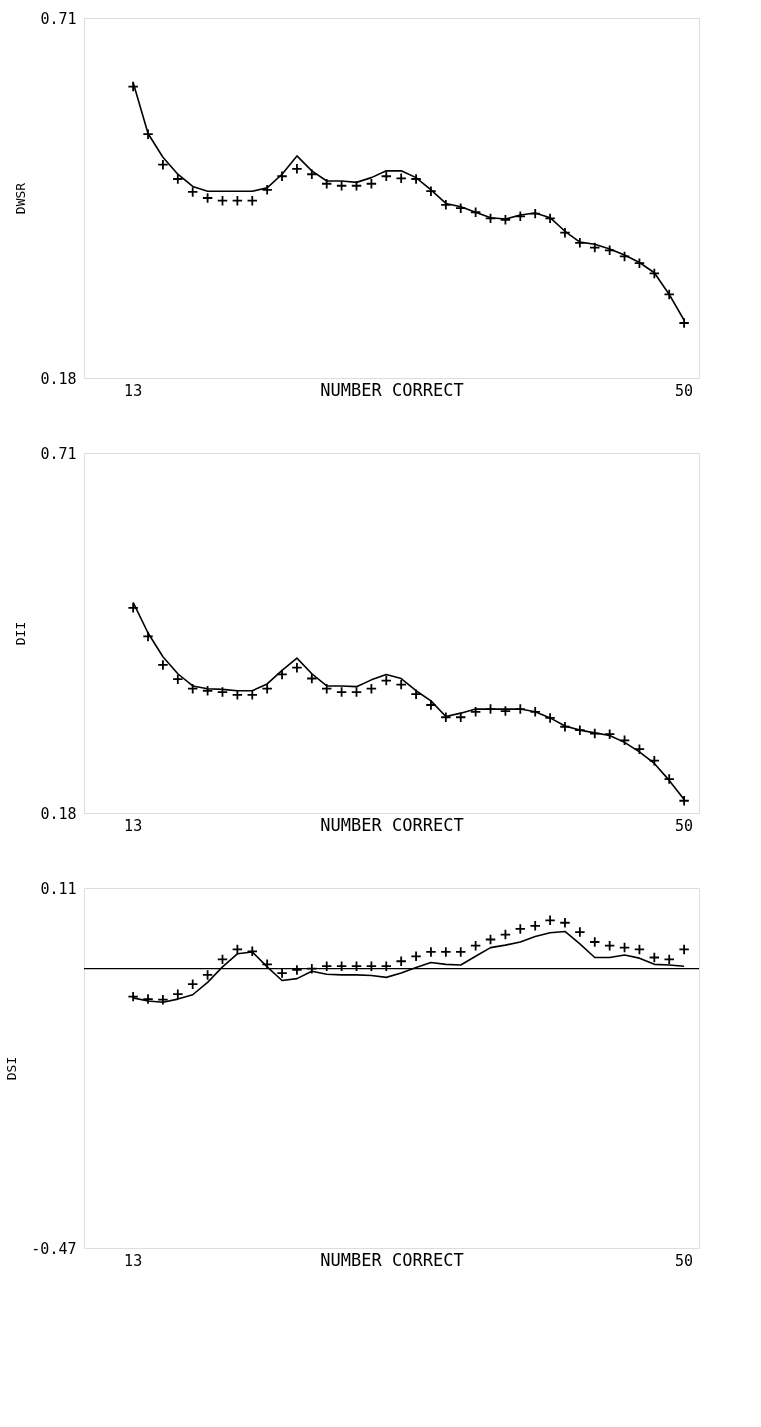 The image size is (761, 1427). What do you see at coordinates (54, 1248) in the screenshot?
I see `y-tick-label: -0.47` at bounding box center [54, 1248].